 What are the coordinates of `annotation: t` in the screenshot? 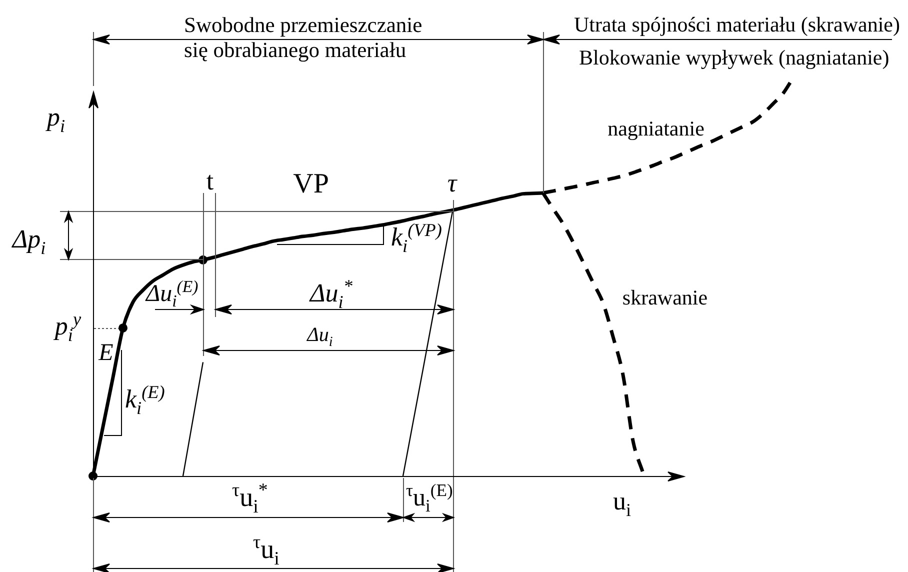 It's located at (210, 181).